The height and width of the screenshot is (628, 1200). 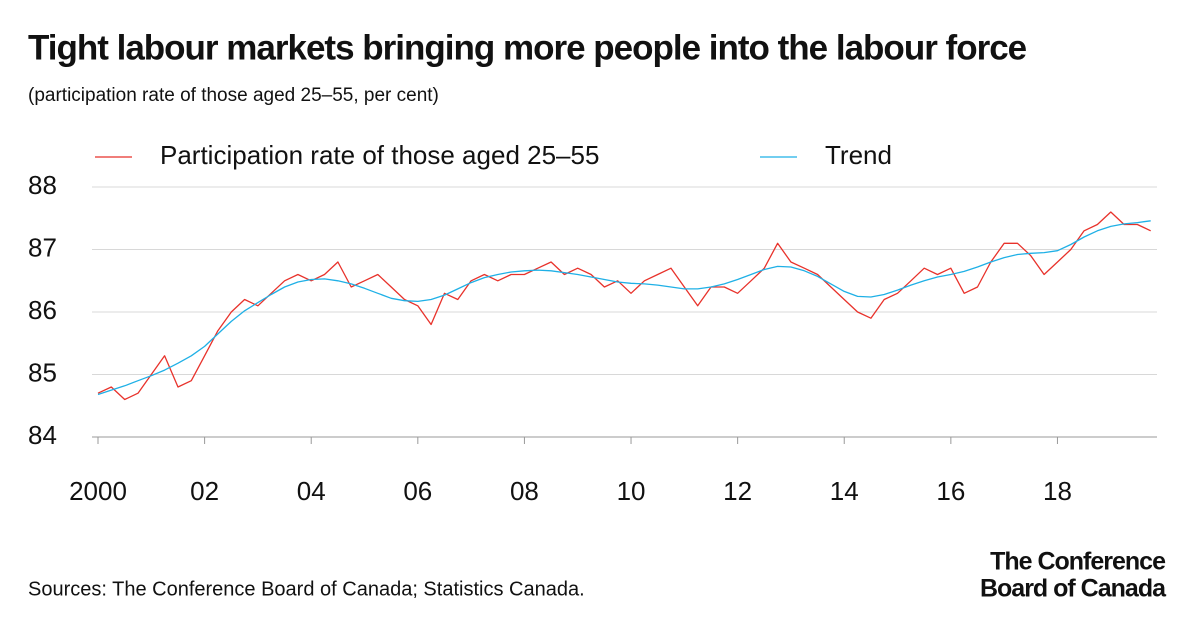 I want to click on logo-line: Board of Canada, so click(x=1073, y=589).